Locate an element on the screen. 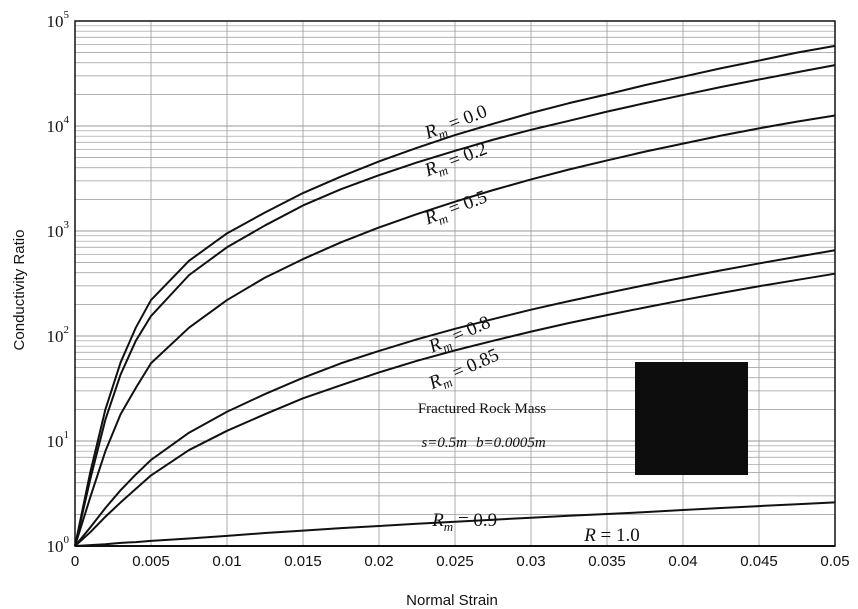 The image size is (858, 609). curve-label: R = 1.0 is located at coordinates (611, 535).